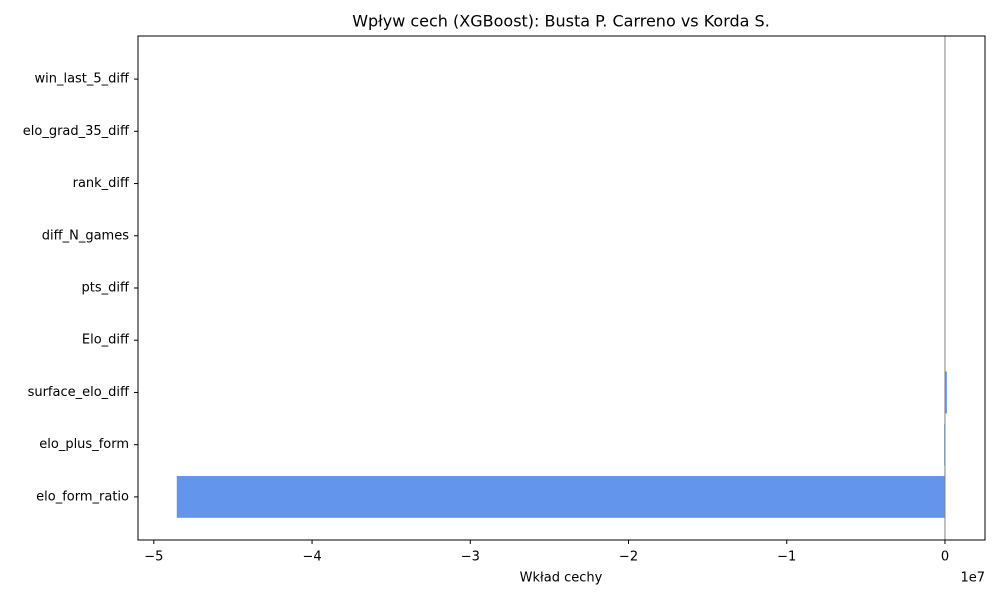  What do you see at coordinates (972, 578) in the screenshot?
I see `x-offset-label: 1e7` at bounding box center [972, 578].